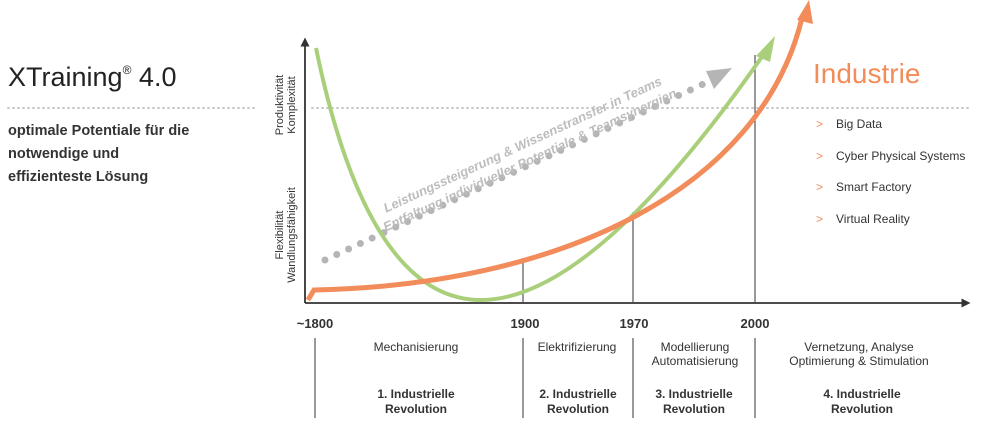 The width and height of the screenshot is (1000, 445). I want to click on list-item: > Virtual Reality, so click(863, 218).